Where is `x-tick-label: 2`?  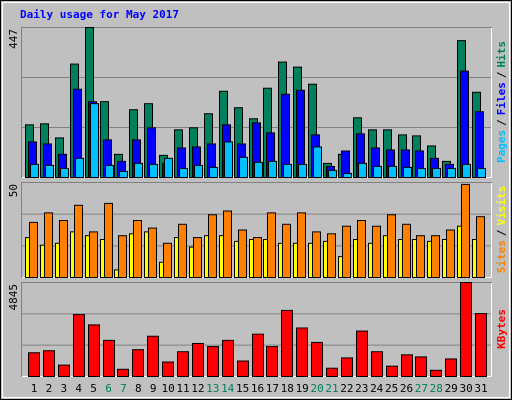
x-tick-label: 2 is located at coordinates (49, 388).